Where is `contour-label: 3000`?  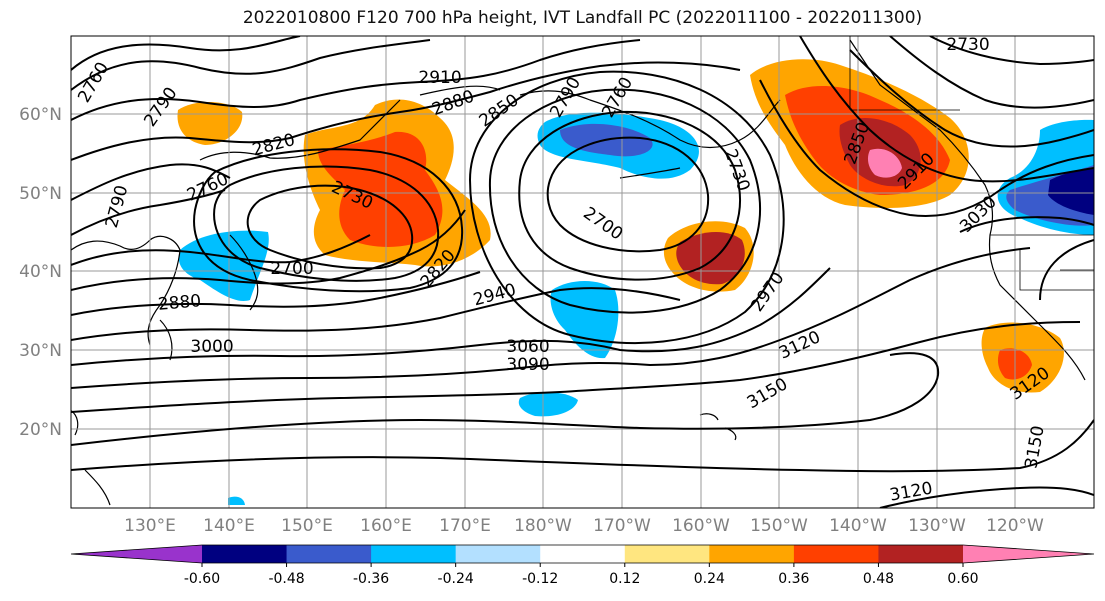
contour-label: 3000 is located at coordinates (211, 347).